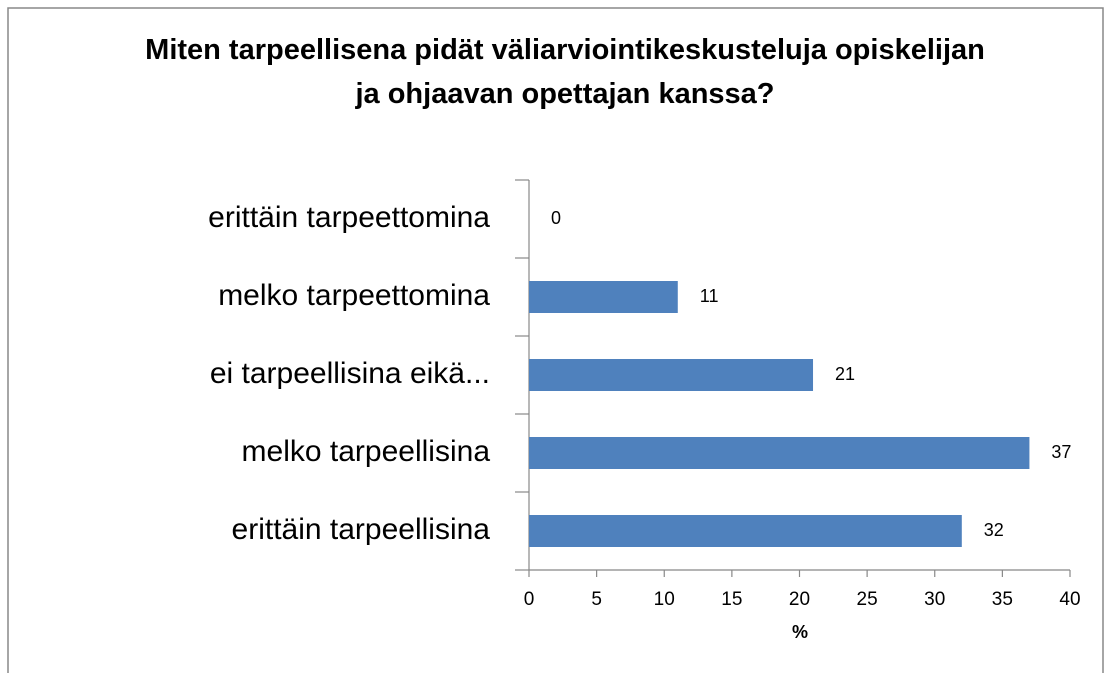  Describe the element at coordinates (366, 451) in the screenshot. I see `y-tick-label: melko tarpeellisina` at that location.